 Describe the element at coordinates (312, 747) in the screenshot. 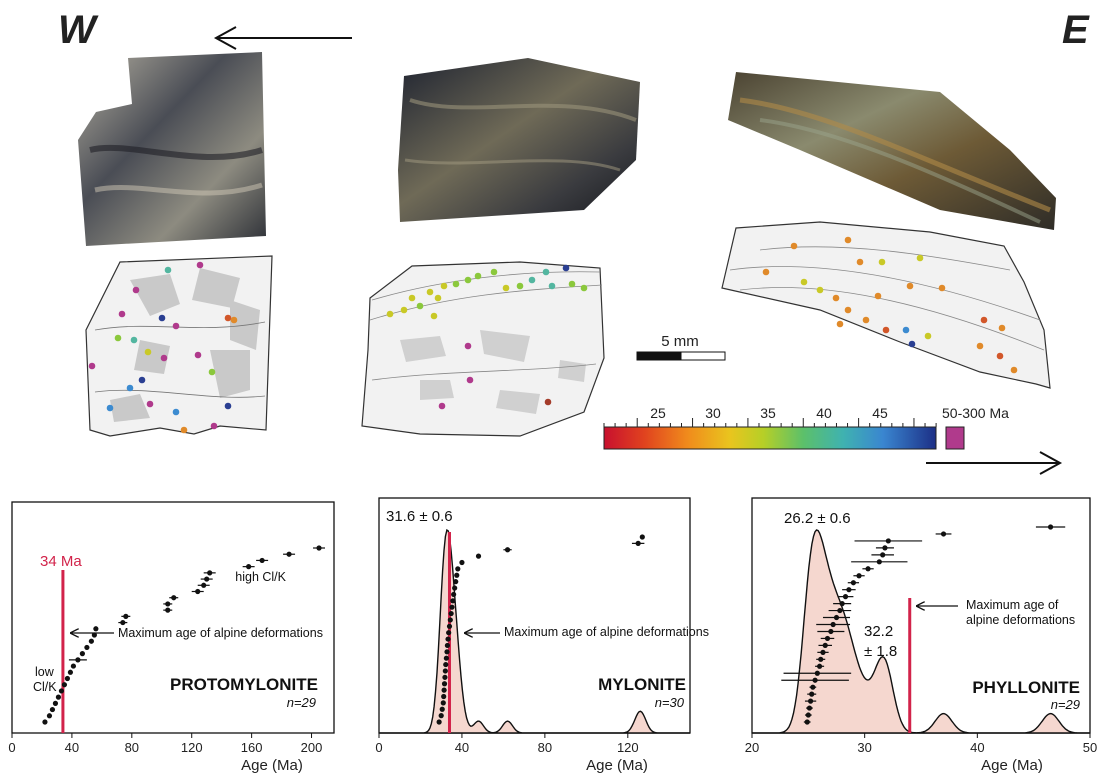

I see `x-tick-label: 200` at that location.